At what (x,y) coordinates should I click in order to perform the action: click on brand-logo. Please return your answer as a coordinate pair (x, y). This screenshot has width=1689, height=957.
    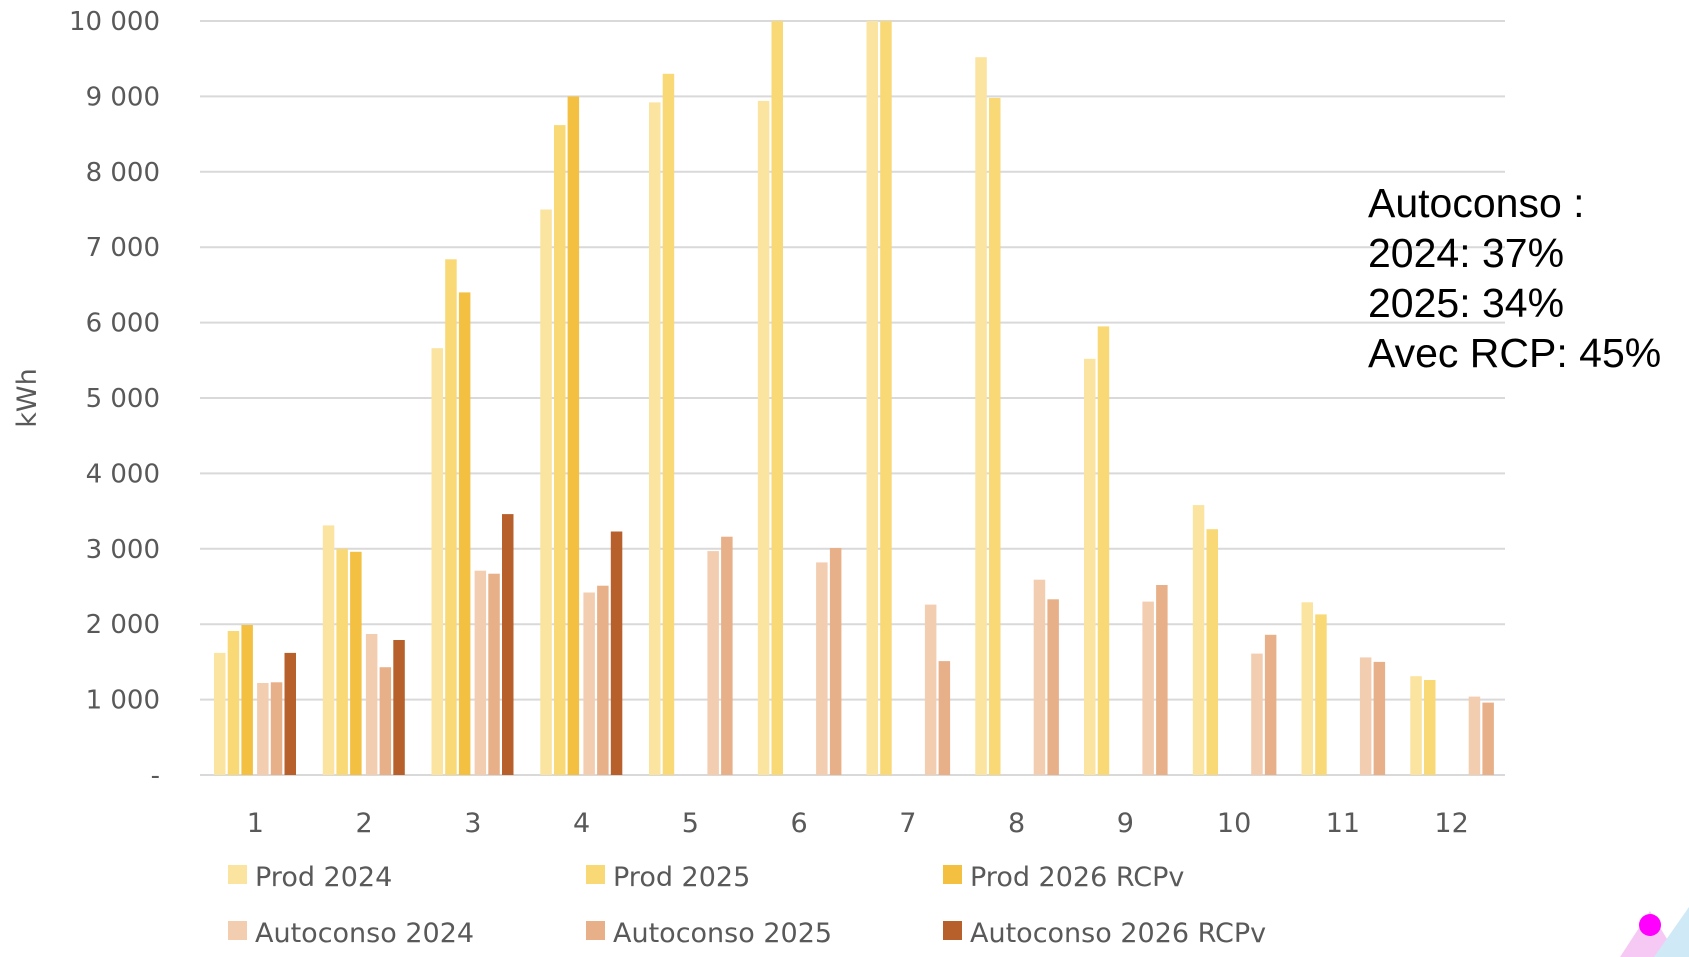
    Looking at the image, I should click on (1654, 932).